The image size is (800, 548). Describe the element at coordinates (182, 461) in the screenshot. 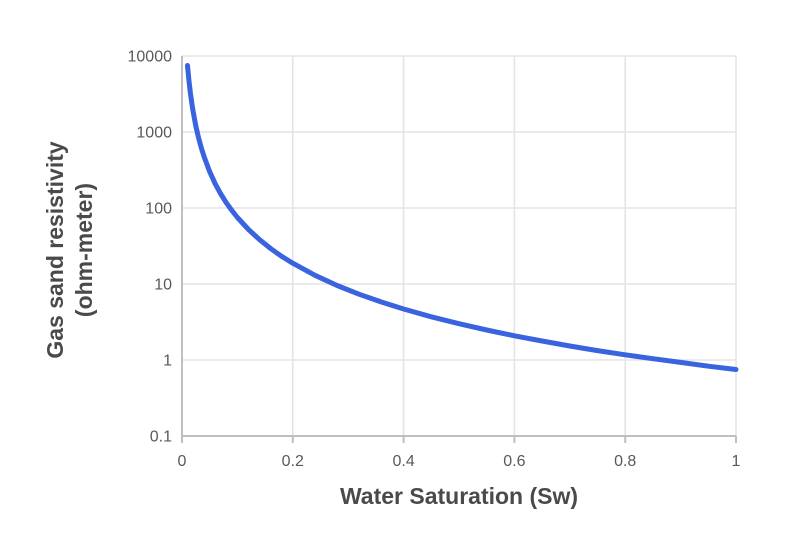

I see `x-tick-label: 0` at that location.